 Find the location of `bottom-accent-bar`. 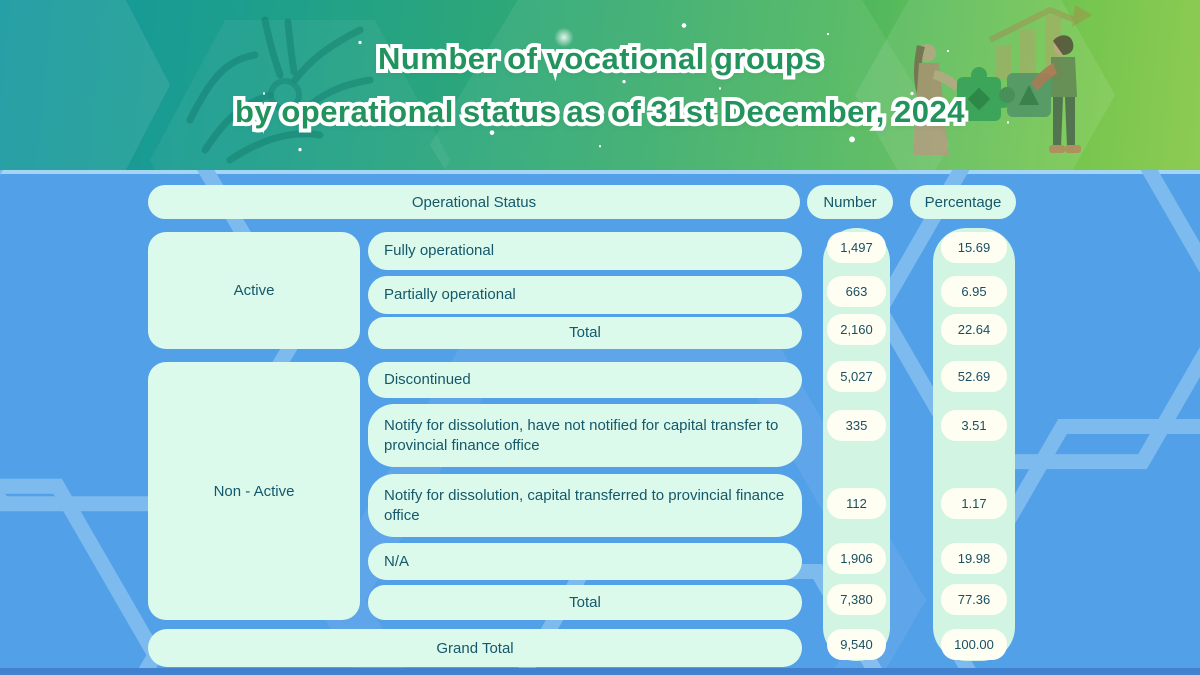

bottom-accent-bar is located at coordinates (600, 671).